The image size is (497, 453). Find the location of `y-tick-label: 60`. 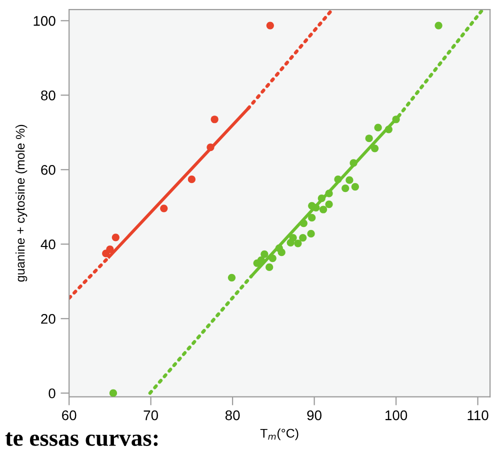

y-tick-label: 60 is located at coordinates (48, 169).